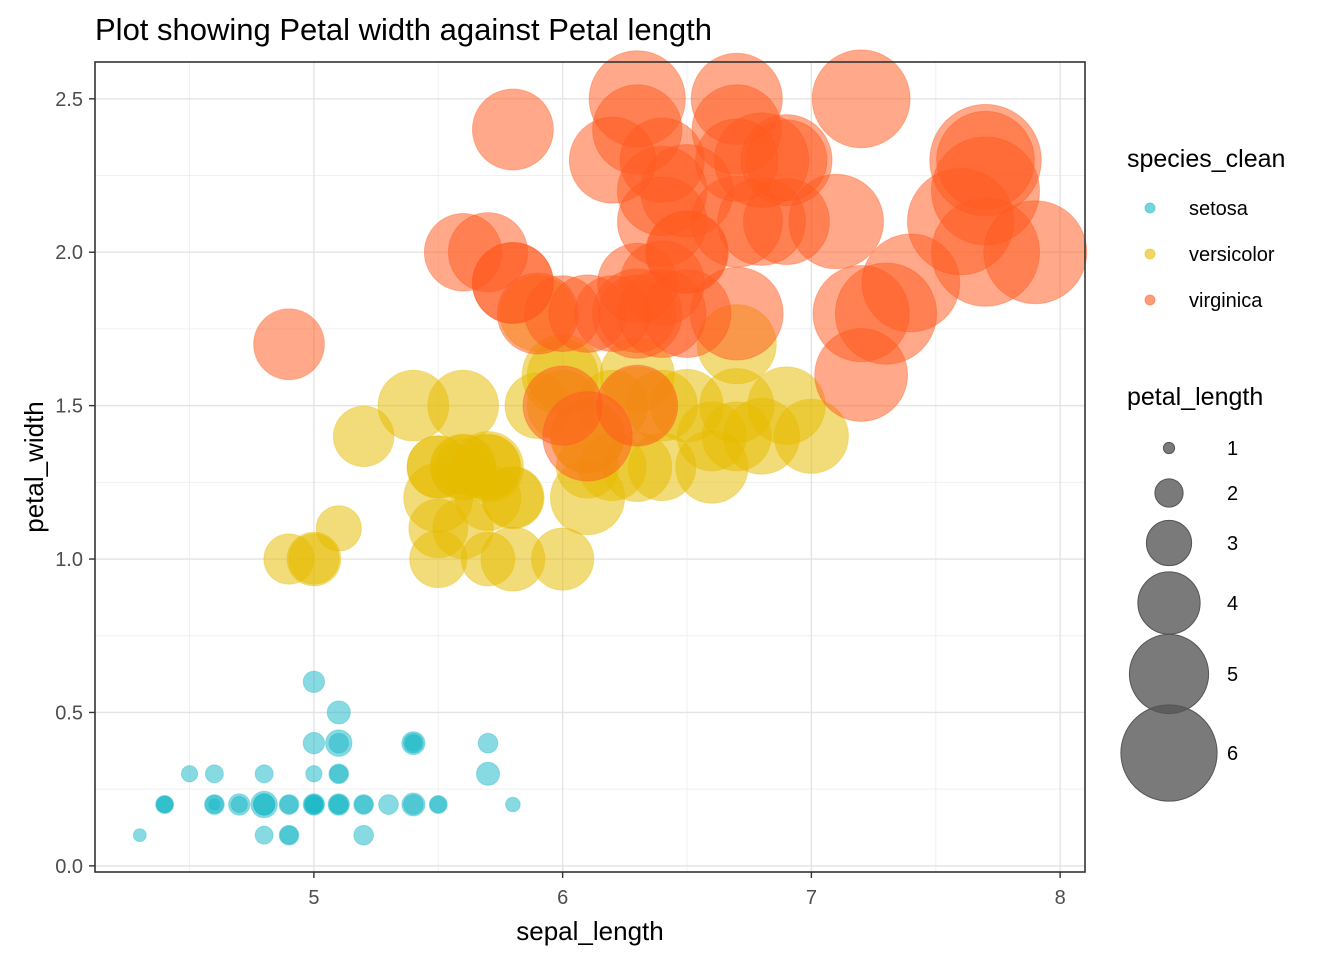  I want to click on x-tick-label: 7, so click(811, 898).